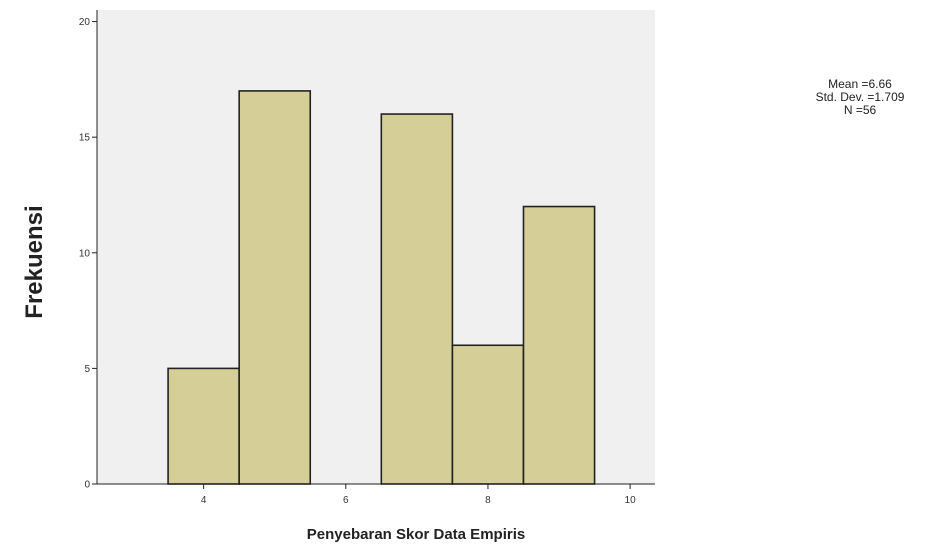 The image size is (951, 556). Describe the element at coordinates (860, 110) in the screenshot. I see `n-stat: N =56` at that location.